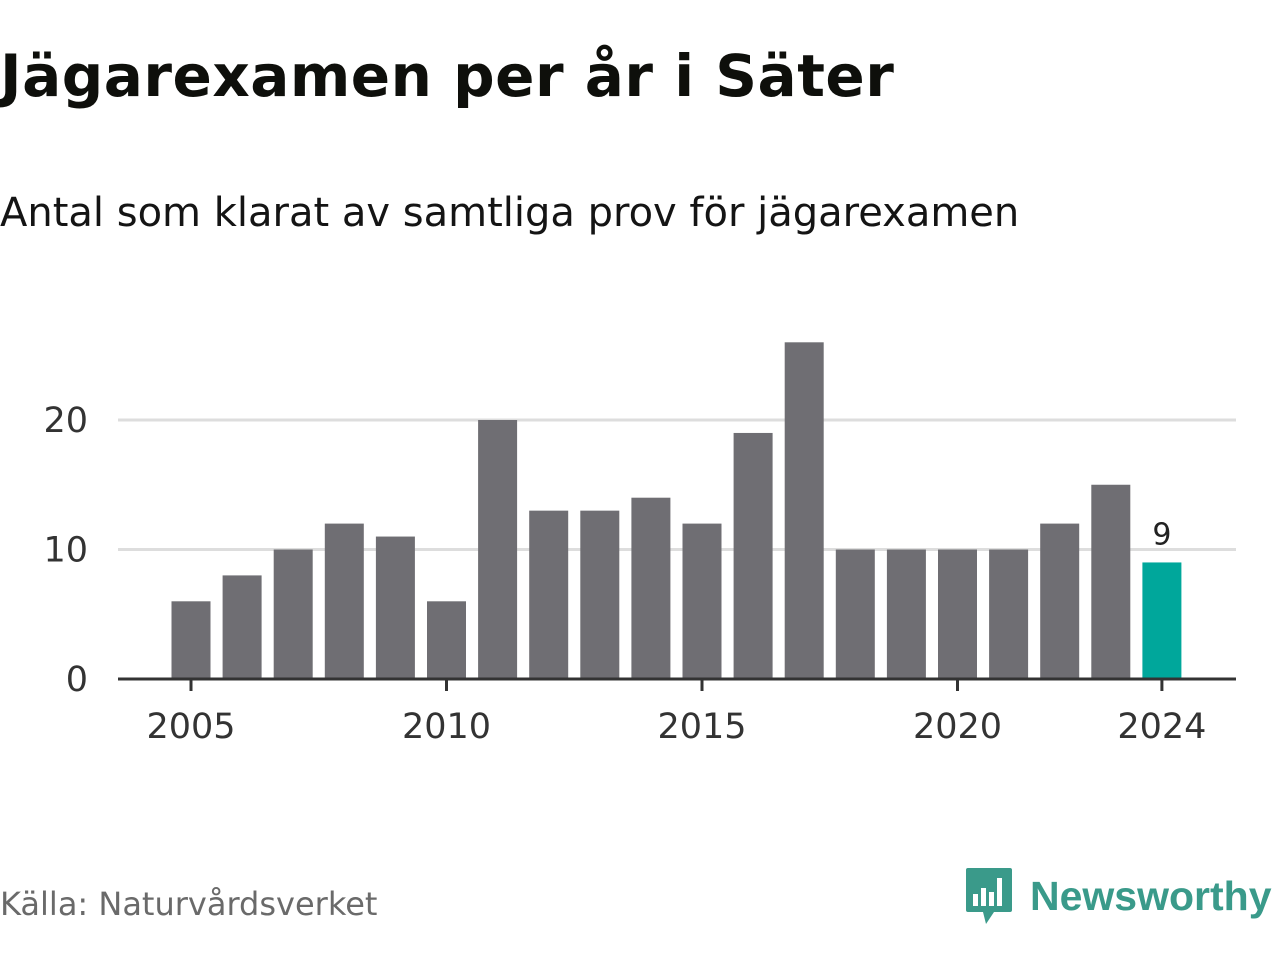  I want to click on brand-name: Newsworthy, so click(1151, 895).